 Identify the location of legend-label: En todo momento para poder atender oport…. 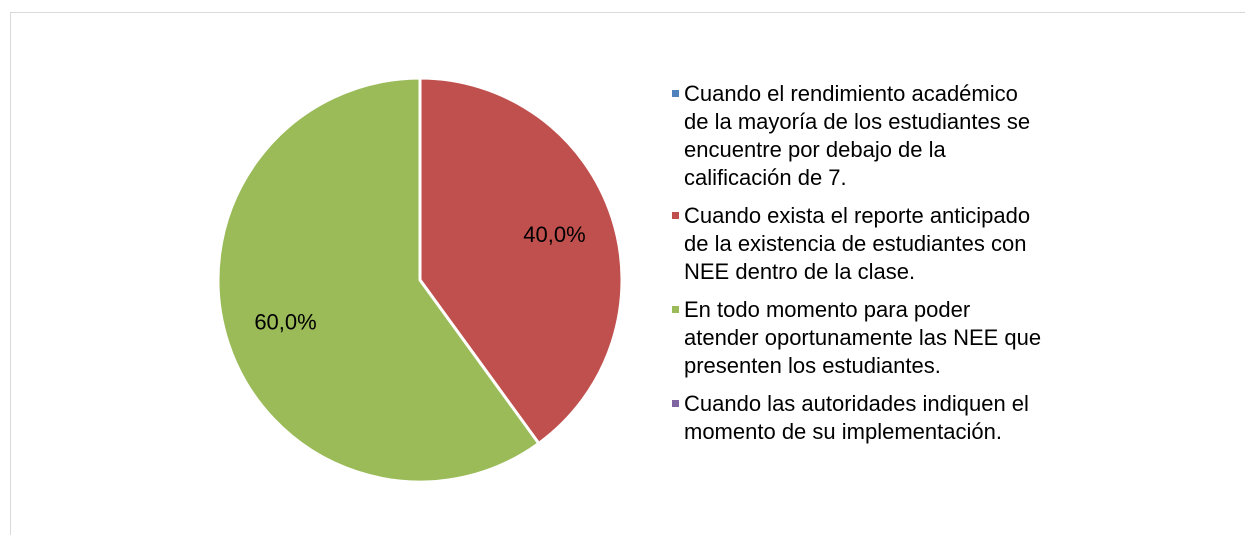
(863, 337).